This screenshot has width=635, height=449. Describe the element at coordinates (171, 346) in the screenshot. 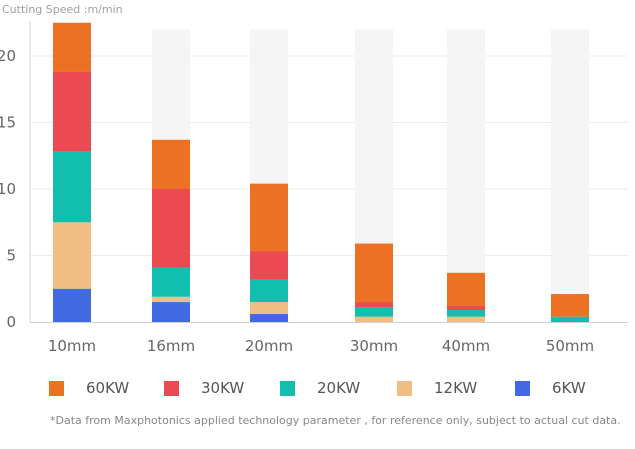

I see `x-tick-label: 16mm` at that location.